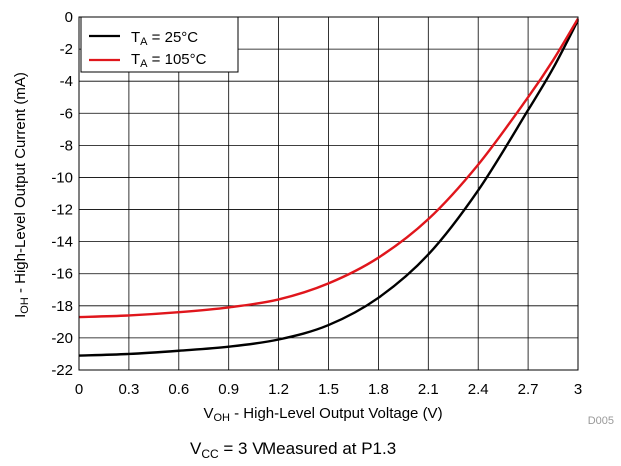  Describe the element at coordinates (66, 145) in the screenshot. I see `y-tick-label: -8` at that location.